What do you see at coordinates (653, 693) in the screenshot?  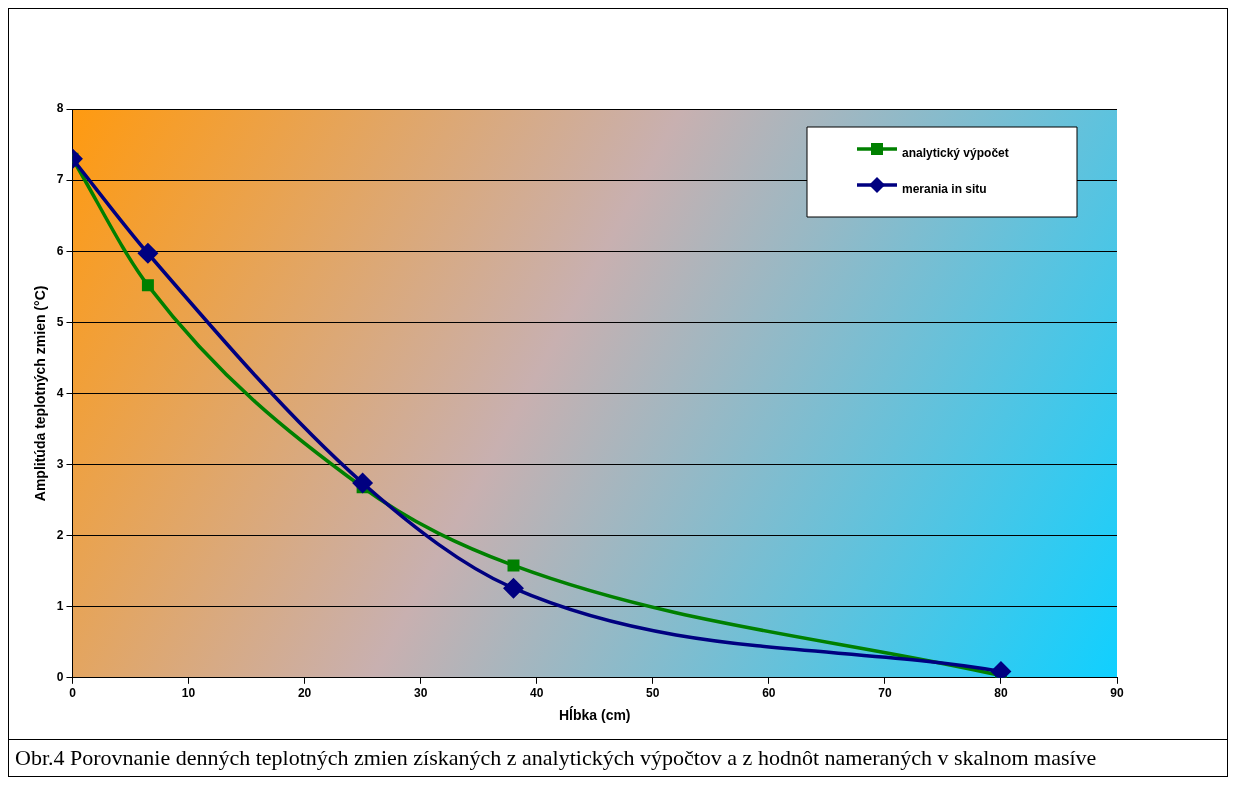 I see `x-tick-label: 50` at bounding box center [653, 693].